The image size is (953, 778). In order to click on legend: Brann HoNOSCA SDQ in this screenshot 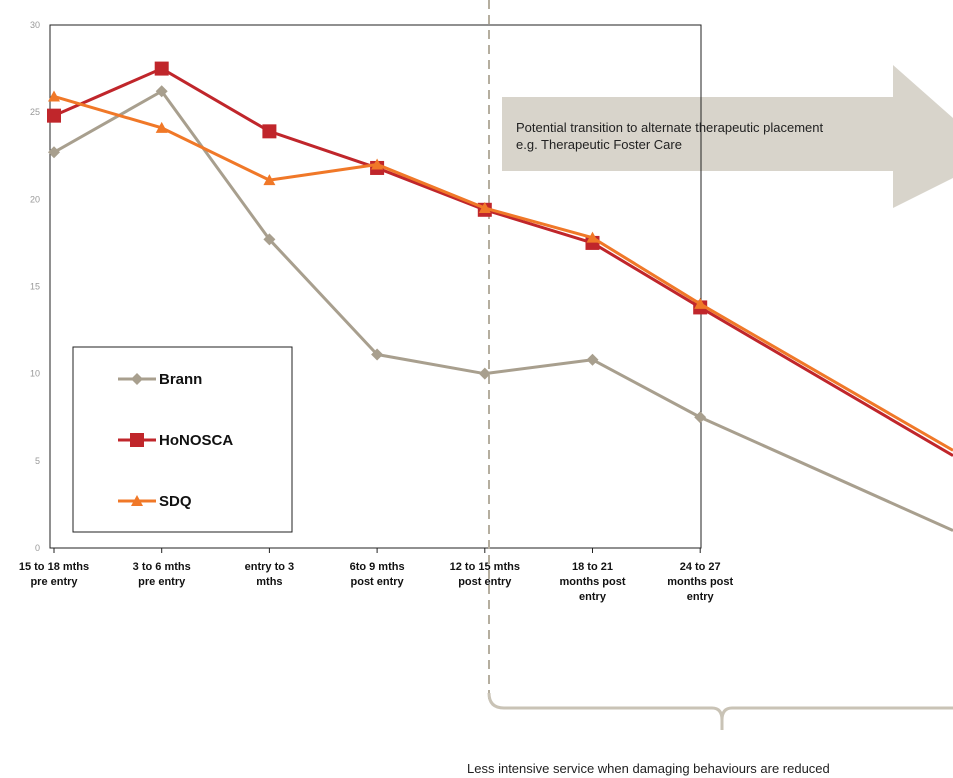, I will do `click(182, 439)`.